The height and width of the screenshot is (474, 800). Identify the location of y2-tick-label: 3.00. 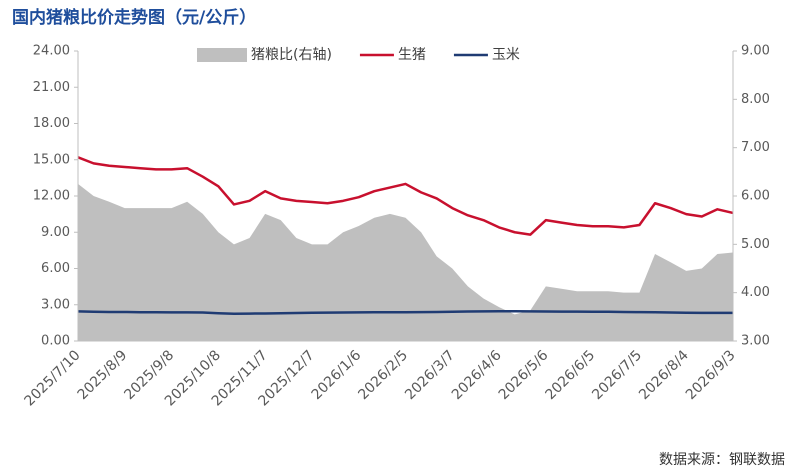
(755, 341).